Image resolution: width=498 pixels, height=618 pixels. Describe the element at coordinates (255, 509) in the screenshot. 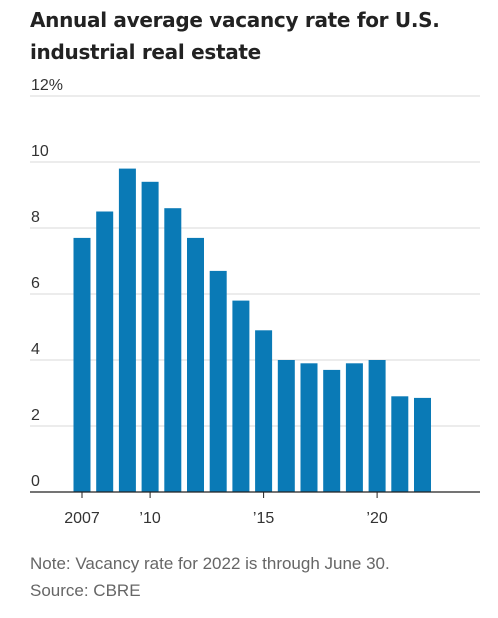

I see `x-axis: 2007 ’10 ’15 ’20` at that location.